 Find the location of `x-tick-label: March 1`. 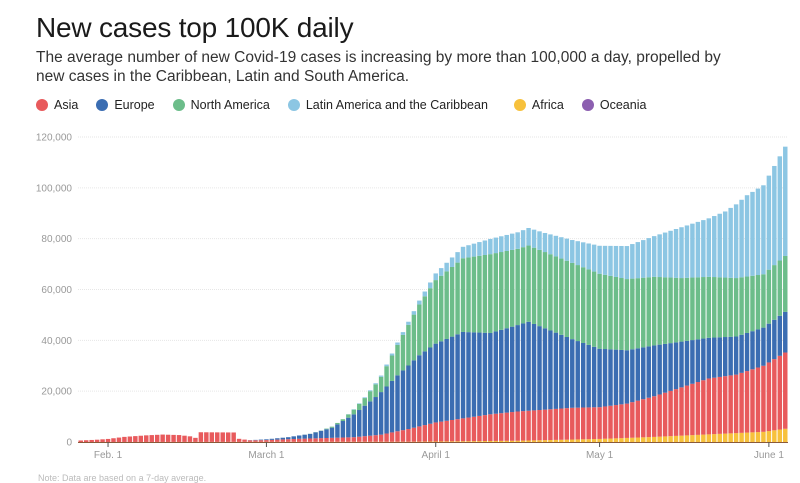

x-tick-label: March 1 is located at coordinates (266, 455).